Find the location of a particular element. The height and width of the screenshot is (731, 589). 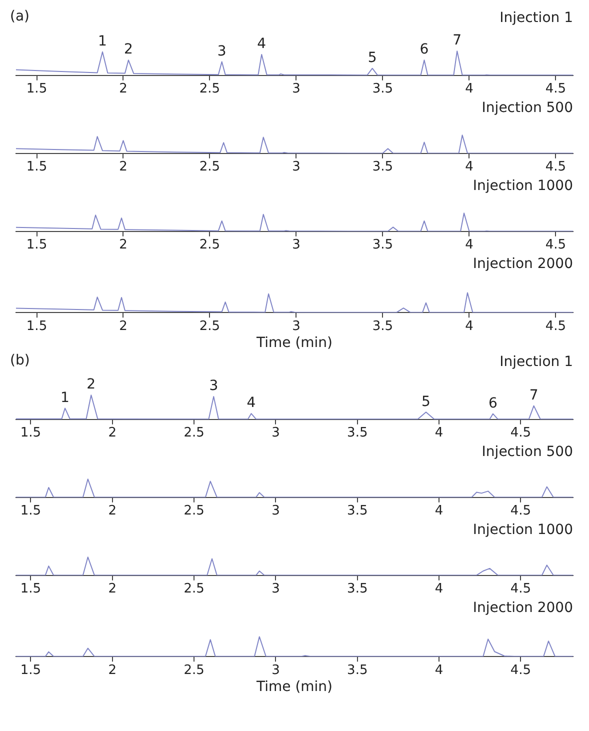

text: (b) is located at coordinates (20, 360).